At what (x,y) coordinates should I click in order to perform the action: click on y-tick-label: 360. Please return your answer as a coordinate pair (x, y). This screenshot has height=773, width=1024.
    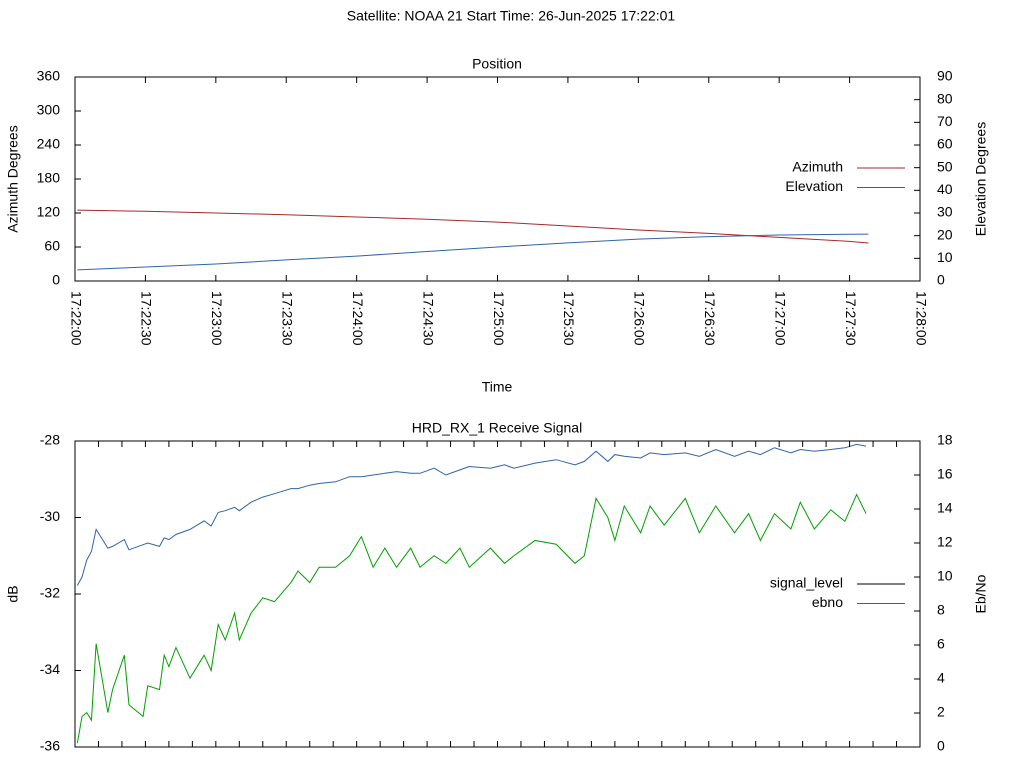
    Looking at the image, I should click on (49, 76).